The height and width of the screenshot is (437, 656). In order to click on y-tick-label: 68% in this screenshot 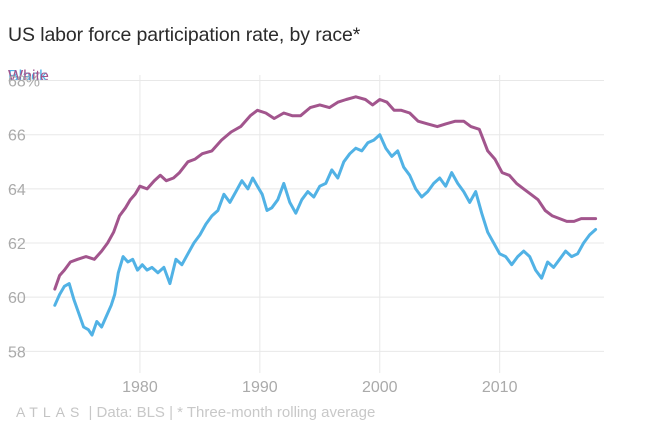, I will do `click(24, 82)`.